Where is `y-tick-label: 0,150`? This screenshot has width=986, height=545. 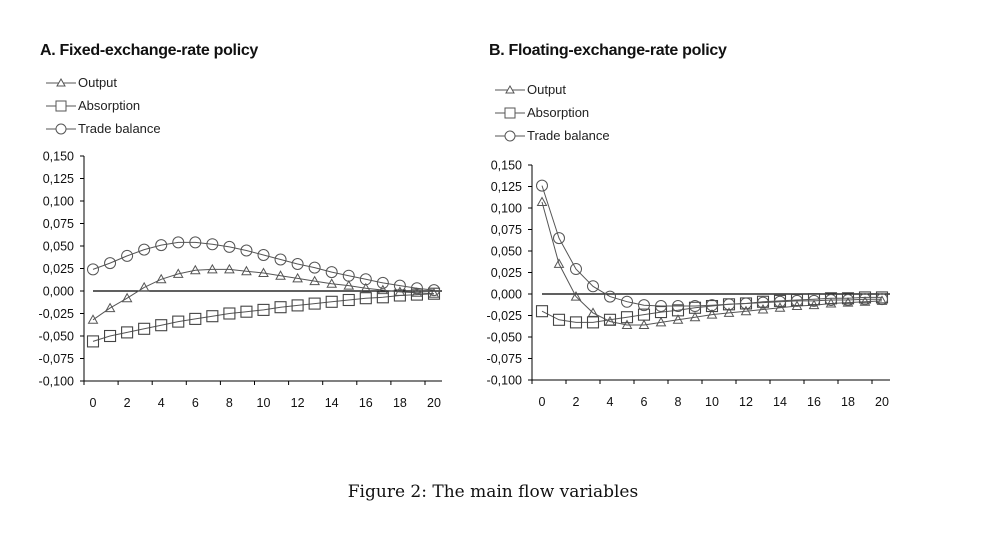 y-tick-label: 0,150 is located at coordinates (506, 166).